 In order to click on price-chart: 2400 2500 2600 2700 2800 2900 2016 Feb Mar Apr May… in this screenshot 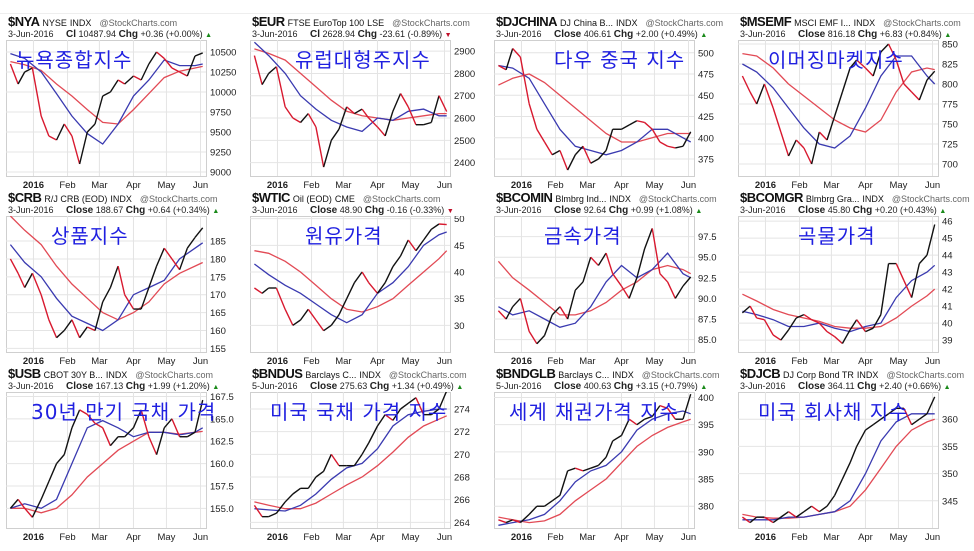, I will do `click(369, 116)`.